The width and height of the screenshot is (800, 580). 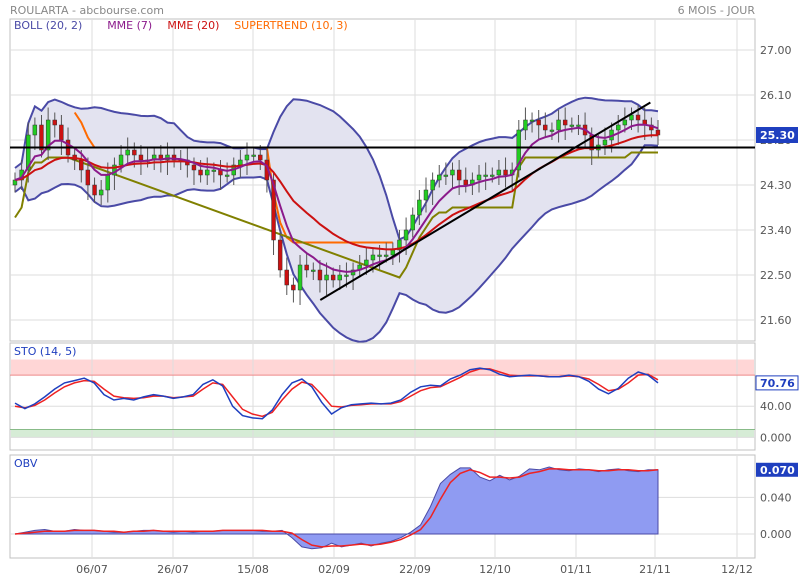 What do you see at coordinates (87, 10) in the screenshot?
I see `header-title: ROULARTA - abcbourse.com` at bounding box center [87, 10].